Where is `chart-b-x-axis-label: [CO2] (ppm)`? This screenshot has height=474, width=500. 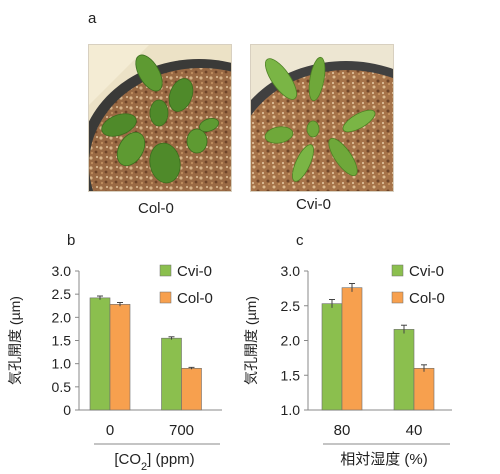 chart-b-x-axis-label: [CO2] (ppm) is located at coordinates (154, 462).